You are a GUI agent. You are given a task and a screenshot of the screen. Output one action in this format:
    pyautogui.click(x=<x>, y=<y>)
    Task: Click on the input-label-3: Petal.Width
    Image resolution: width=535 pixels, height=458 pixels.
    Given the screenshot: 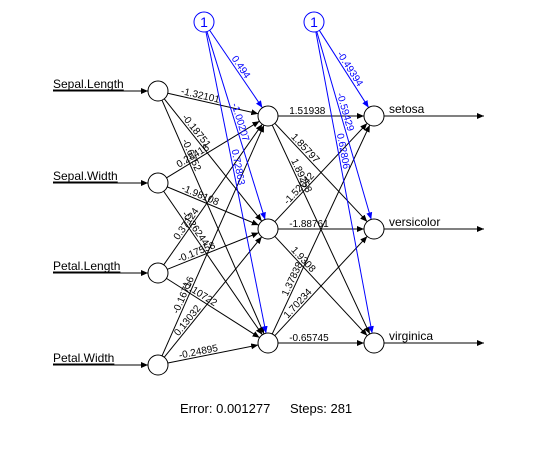 What is the action you would take?
    pyautogui.click(x=83, y=358)
    